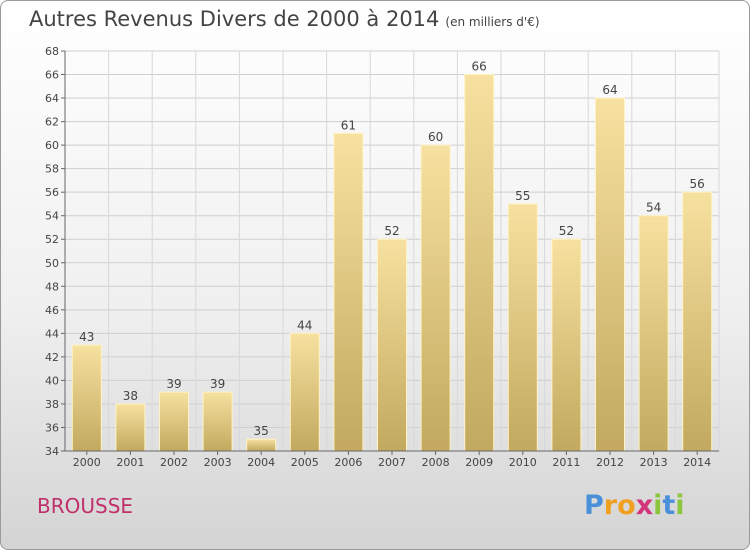 The height and width of the screenshot is (550, 750). What do you see at coordinates (348, 462) in the screenshot?
I see `x-tick-label: 2006` at bounding box center [348, 462].